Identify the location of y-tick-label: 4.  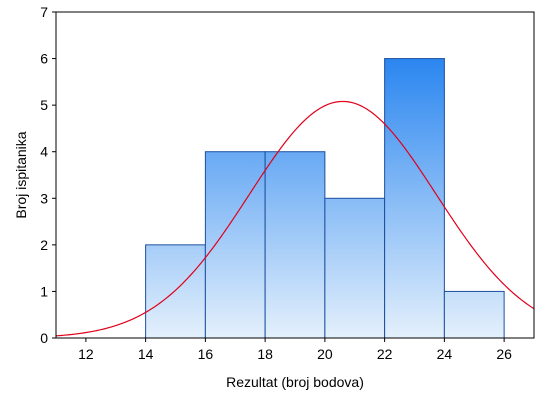
(44, 152).